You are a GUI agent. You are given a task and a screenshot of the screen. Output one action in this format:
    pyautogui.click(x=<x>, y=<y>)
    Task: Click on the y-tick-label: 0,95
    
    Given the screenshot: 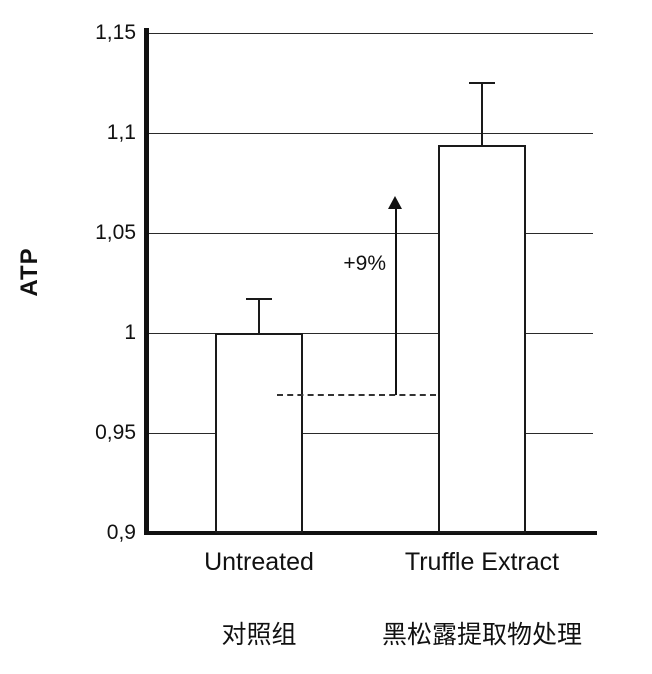 What is the action you would take?
    pyautogui.click(x=115, y=432)
    